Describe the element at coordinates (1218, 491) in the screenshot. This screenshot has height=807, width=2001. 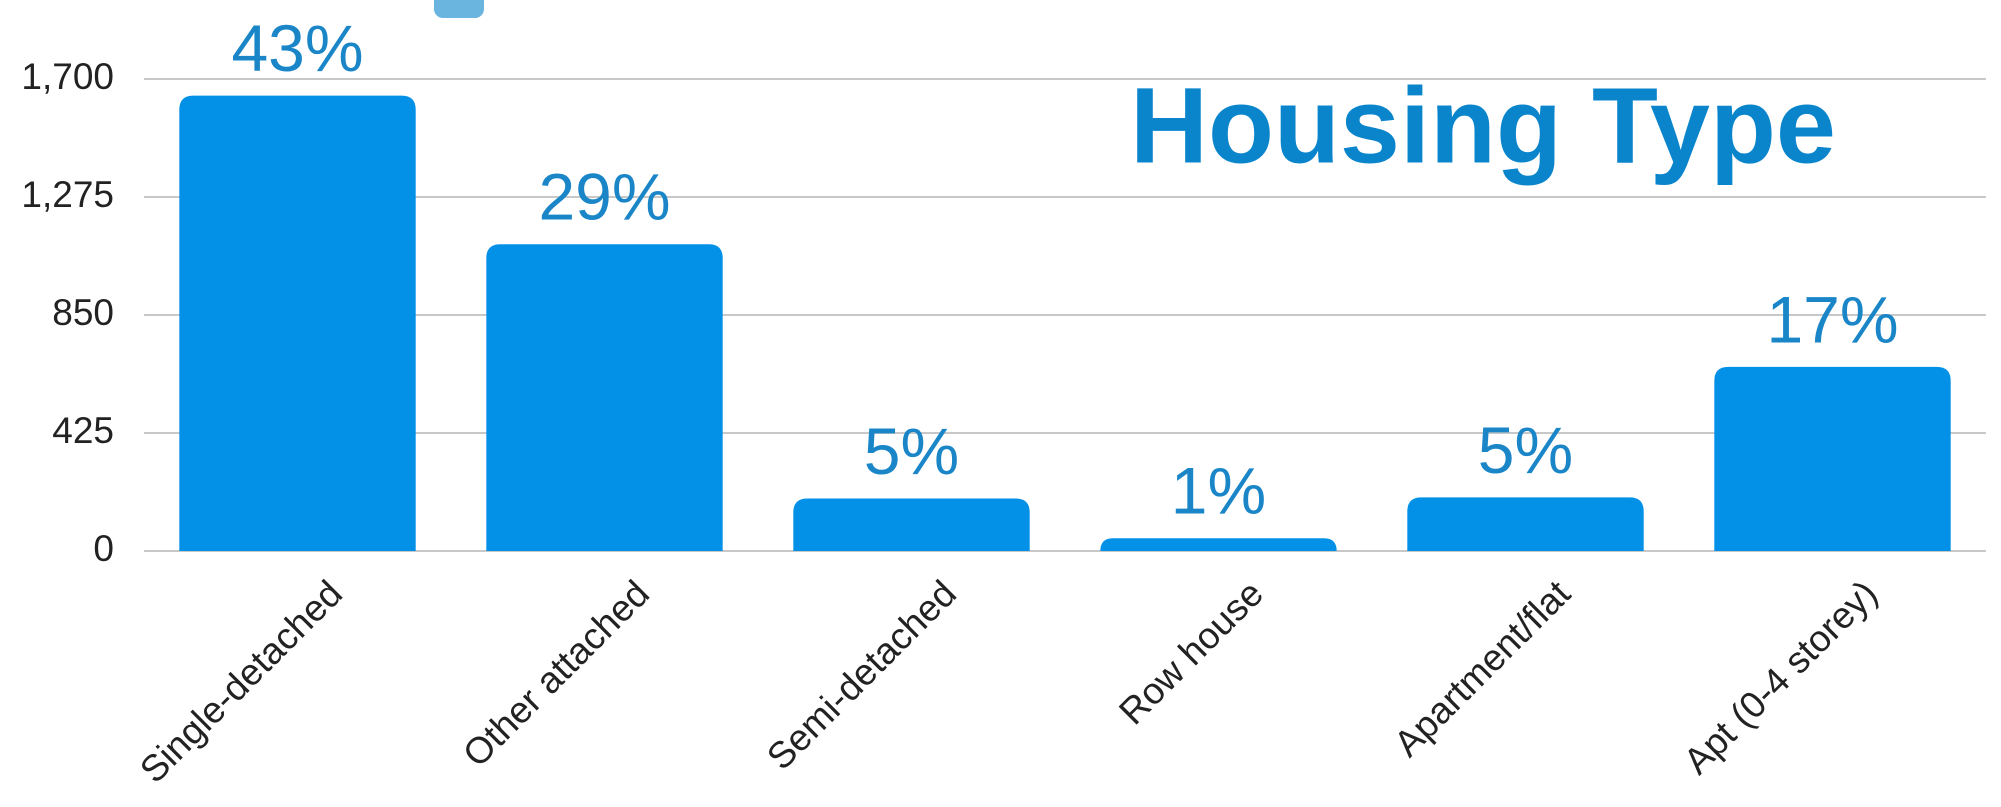
I see `value-label: 1%` at that location.